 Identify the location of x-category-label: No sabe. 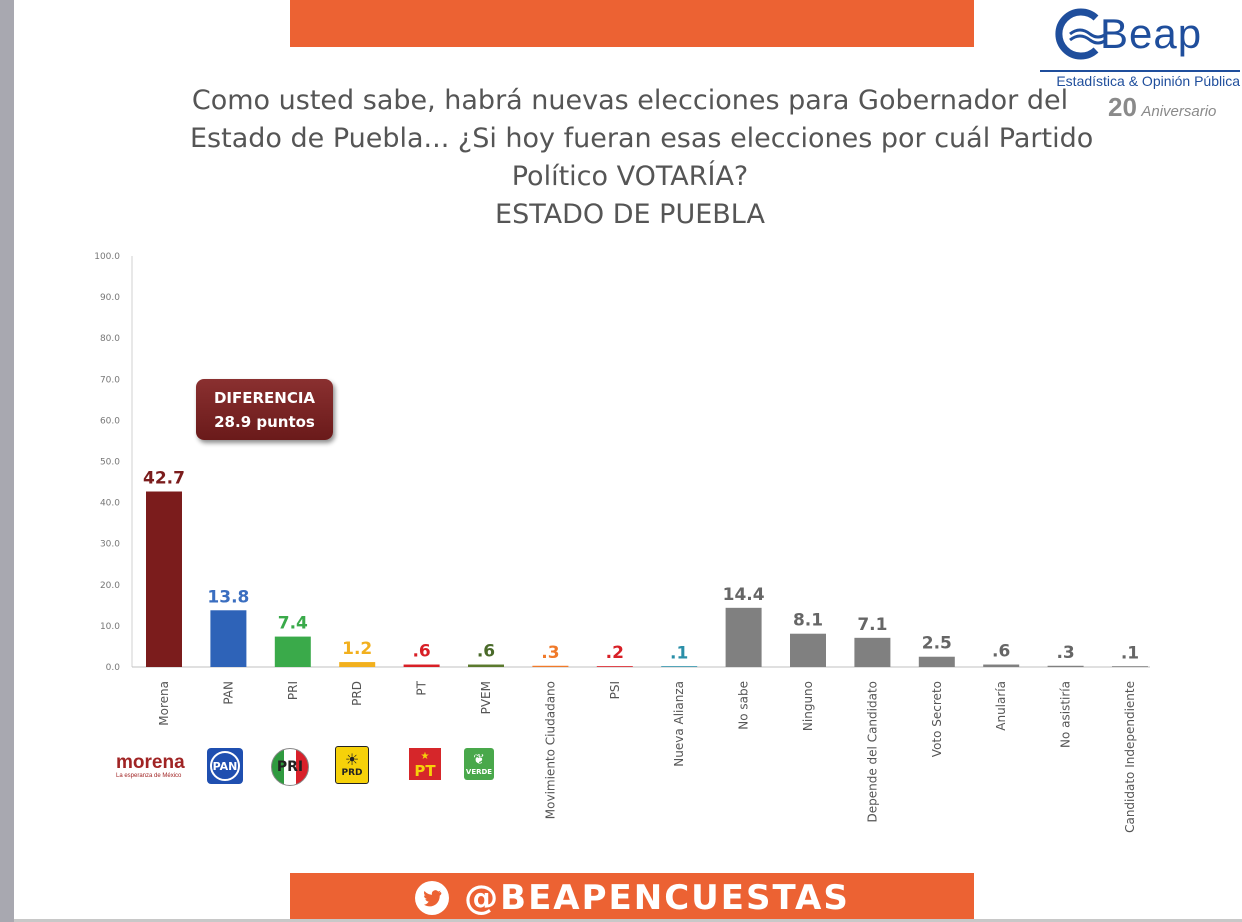
(744, 705).